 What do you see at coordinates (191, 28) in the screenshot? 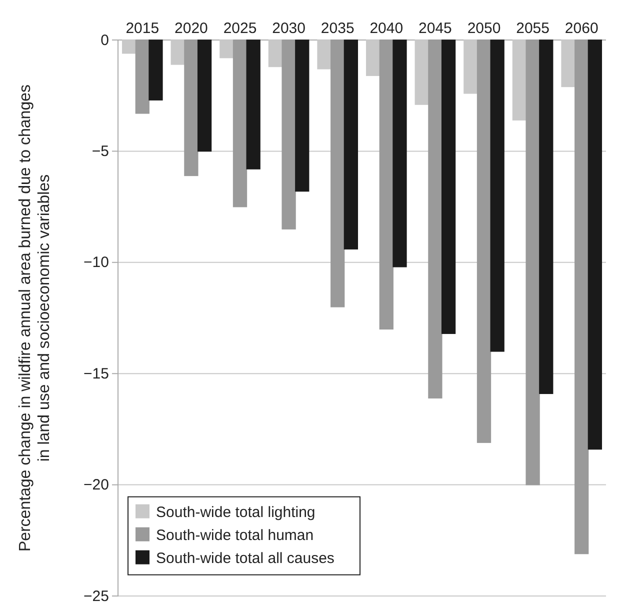
I see `x-tick-label: 2020` at bounding box center [191, 28].